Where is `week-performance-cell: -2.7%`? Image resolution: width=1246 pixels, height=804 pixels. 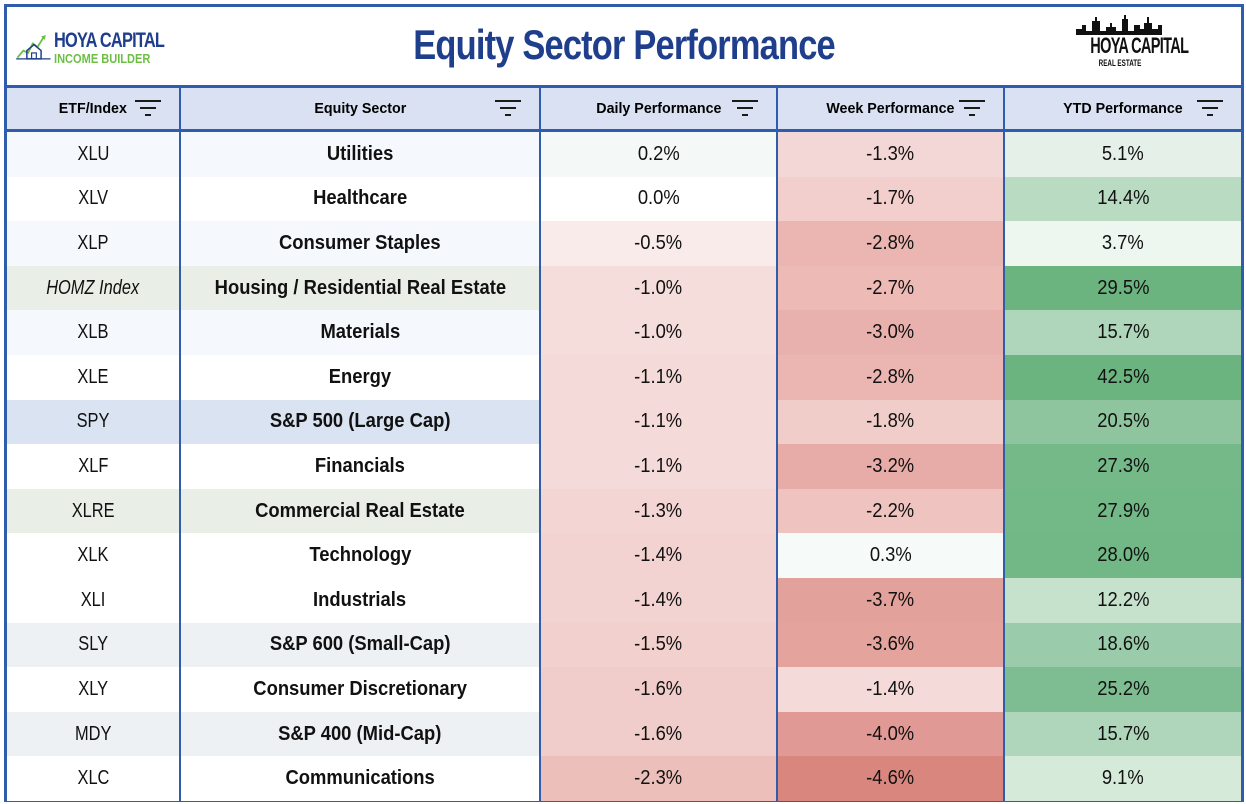 week-performance-cell: -2.7% is located at coordinates (891, 288).